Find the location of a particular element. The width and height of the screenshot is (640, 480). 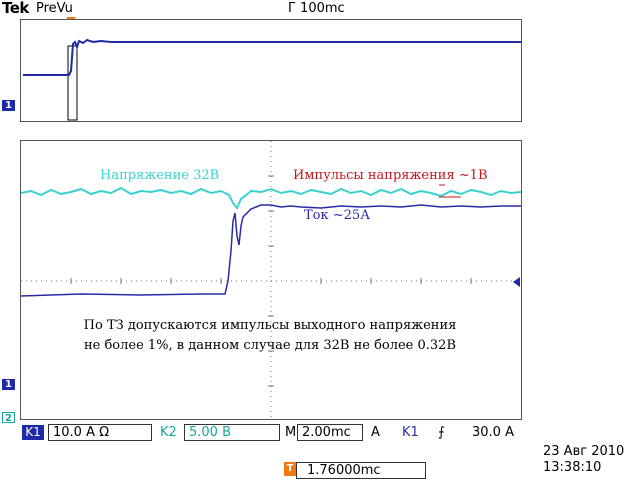

ch2-label: K2 is located at coordinates (168, 432).